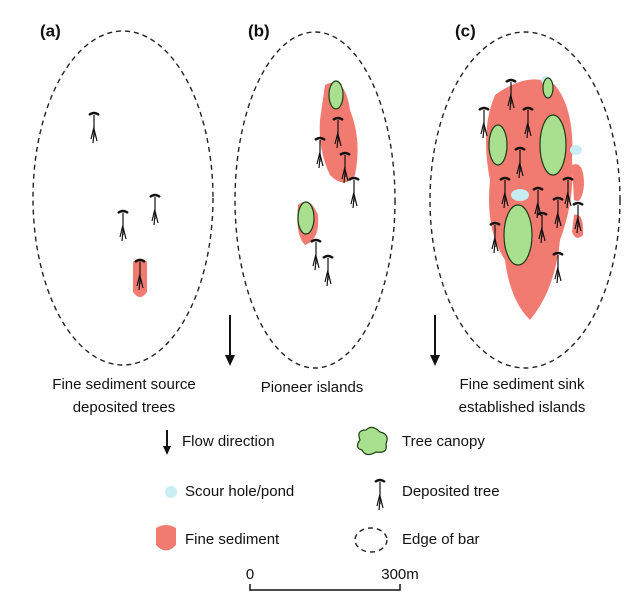  Describe the element at coordinates (166, 538) in the screenshot. I see `legend-sediment` at that location.